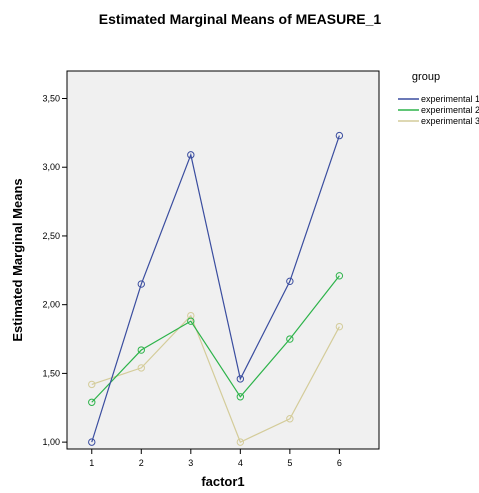 The image size is (479, 493). Describe the element at coordinates (215, 458) in the screenshot. I see `x-axis: 1 2 3 4 5 6` at that location.